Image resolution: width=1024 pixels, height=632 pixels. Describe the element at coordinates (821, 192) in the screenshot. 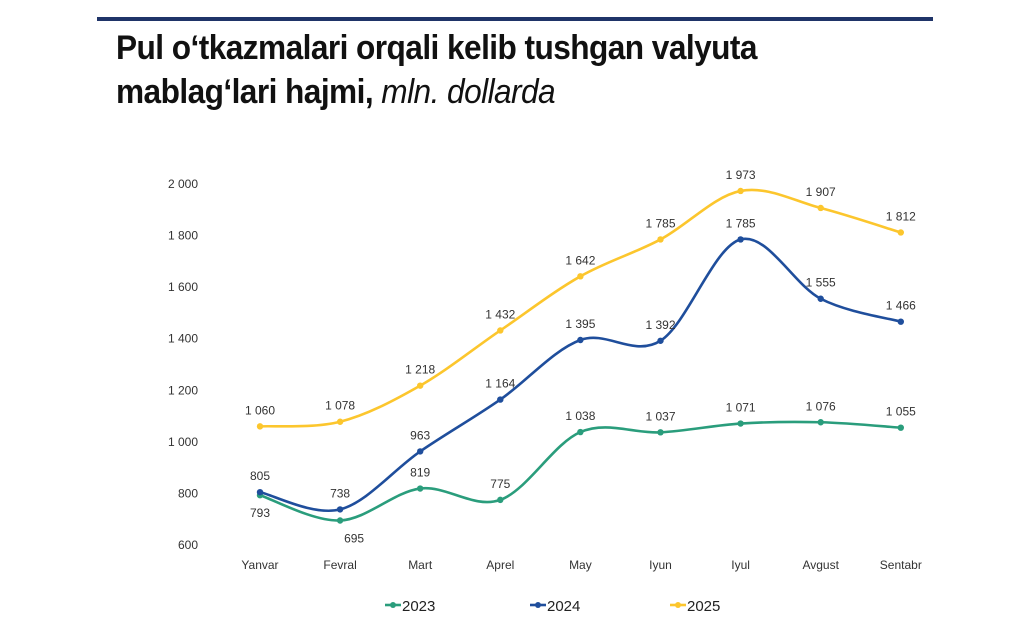

I see `data-label-2025: 1 907` at that location.